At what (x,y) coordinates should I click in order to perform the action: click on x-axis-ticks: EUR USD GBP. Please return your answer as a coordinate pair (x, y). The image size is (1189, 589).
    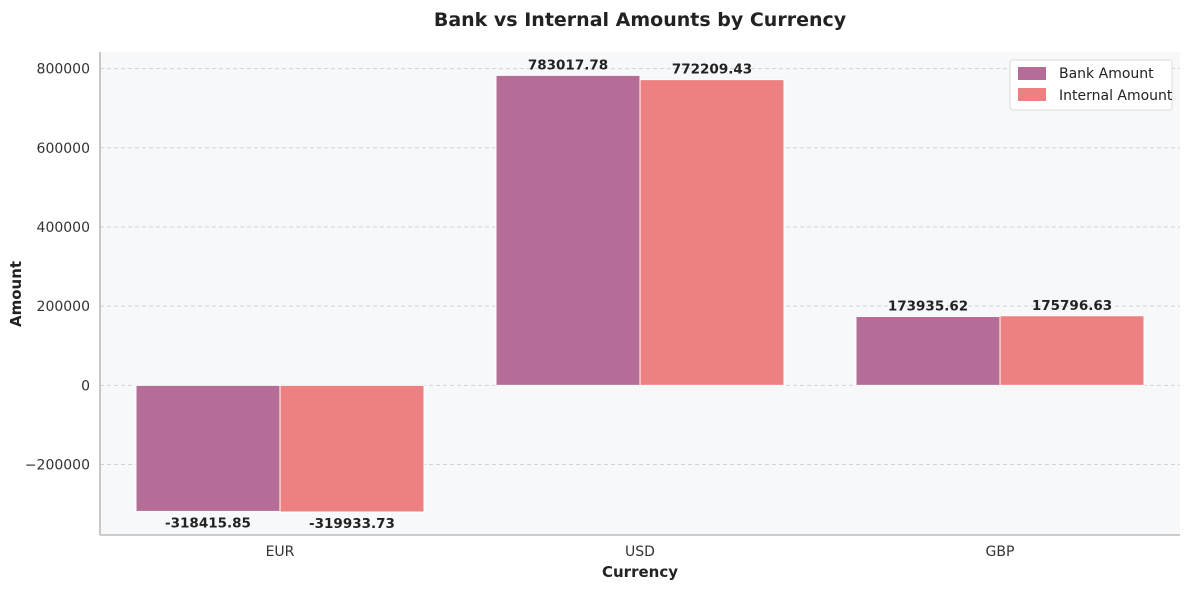
    Looking at the image, I should click on (640, 552).